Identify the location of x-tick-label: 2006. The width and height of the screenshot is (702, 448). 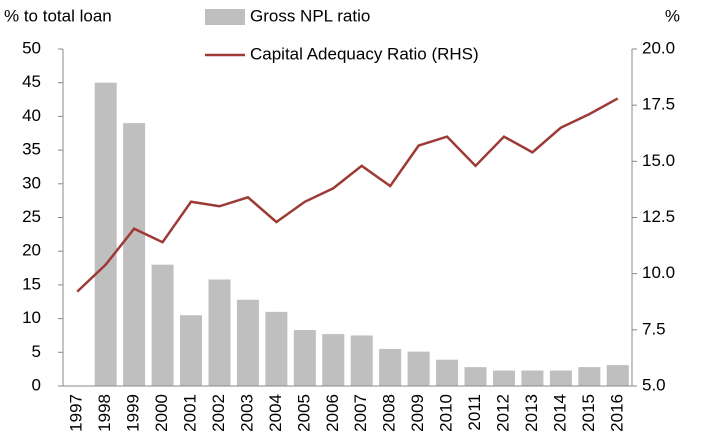
(332, 413).